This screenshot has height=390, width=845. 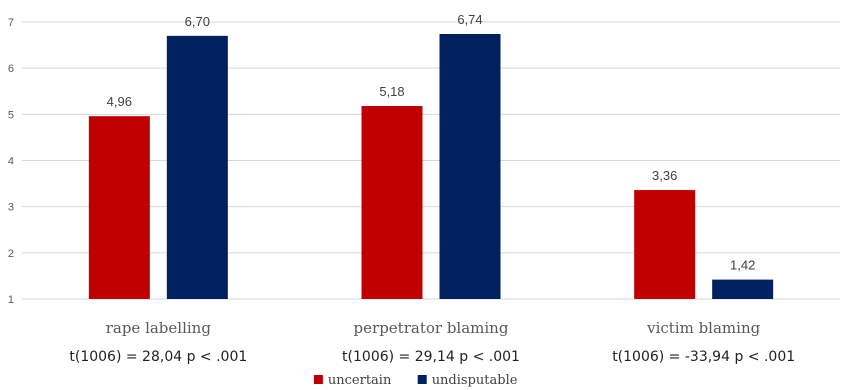 I want to click on category-stat-label: t(1006) = 29,14 p < .001, so click(x=431, y=357).